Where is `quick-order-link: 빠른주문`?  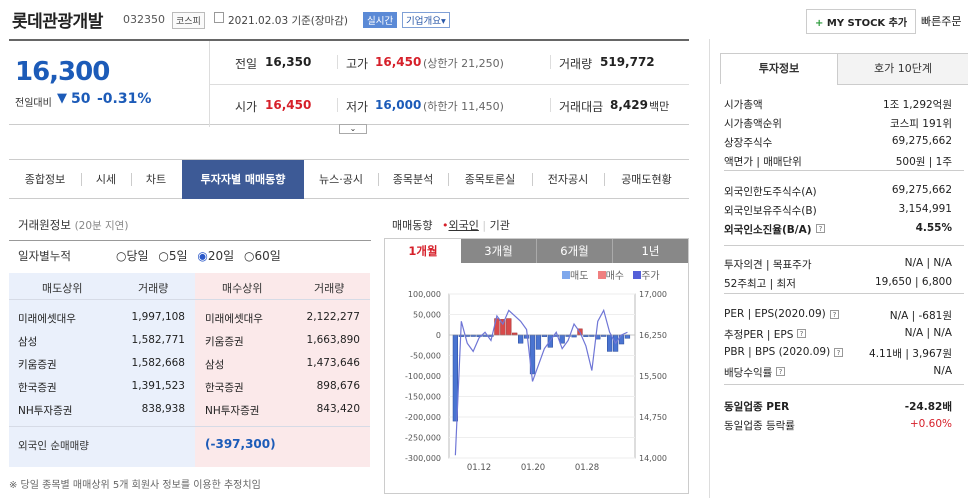 quick-order-link: 빠른주문 is located at coordinates (941, 21).